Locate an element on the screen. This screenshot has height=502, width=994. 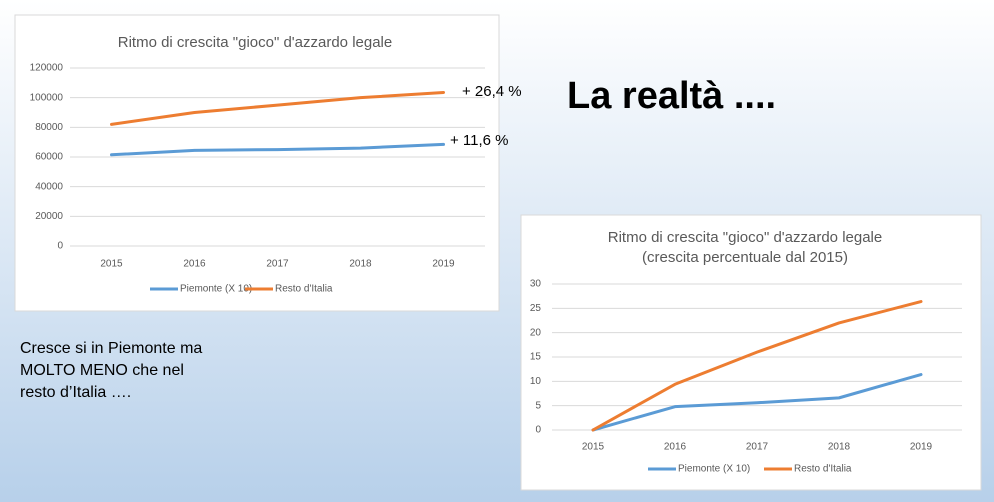
y-tick-label: 40000 is located at coordinates (49, 186).